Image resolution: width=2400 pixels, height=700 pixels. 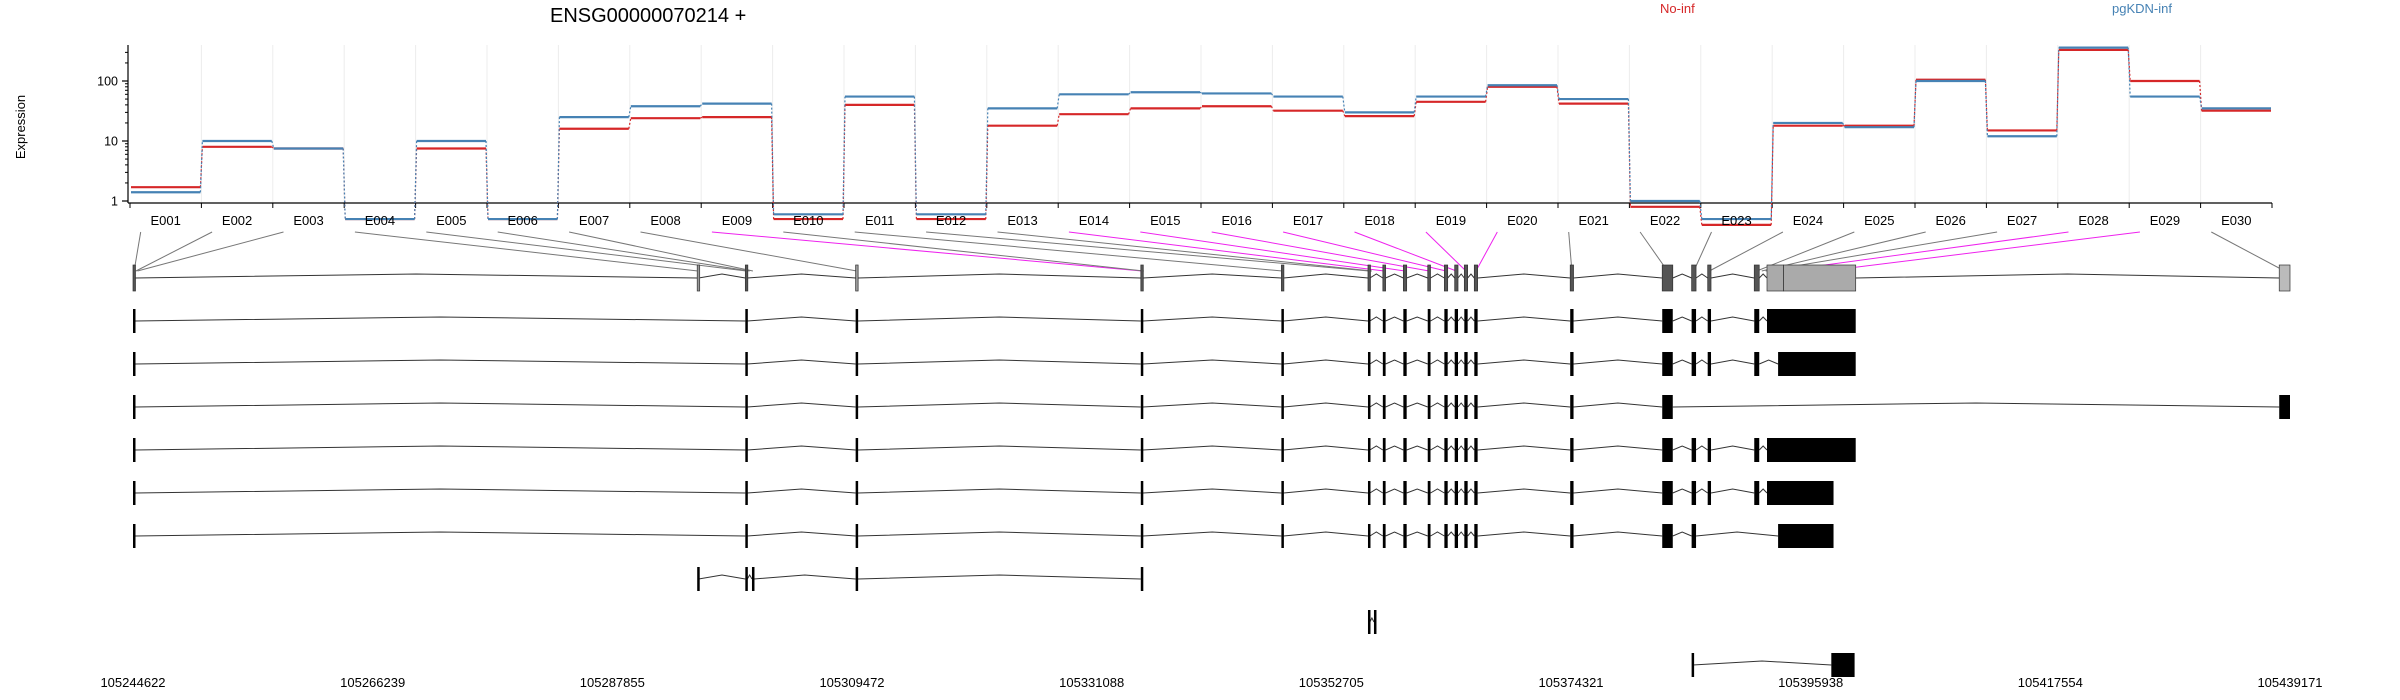 I want to click on y-tick-label: 100, so click(x=107, y=82).